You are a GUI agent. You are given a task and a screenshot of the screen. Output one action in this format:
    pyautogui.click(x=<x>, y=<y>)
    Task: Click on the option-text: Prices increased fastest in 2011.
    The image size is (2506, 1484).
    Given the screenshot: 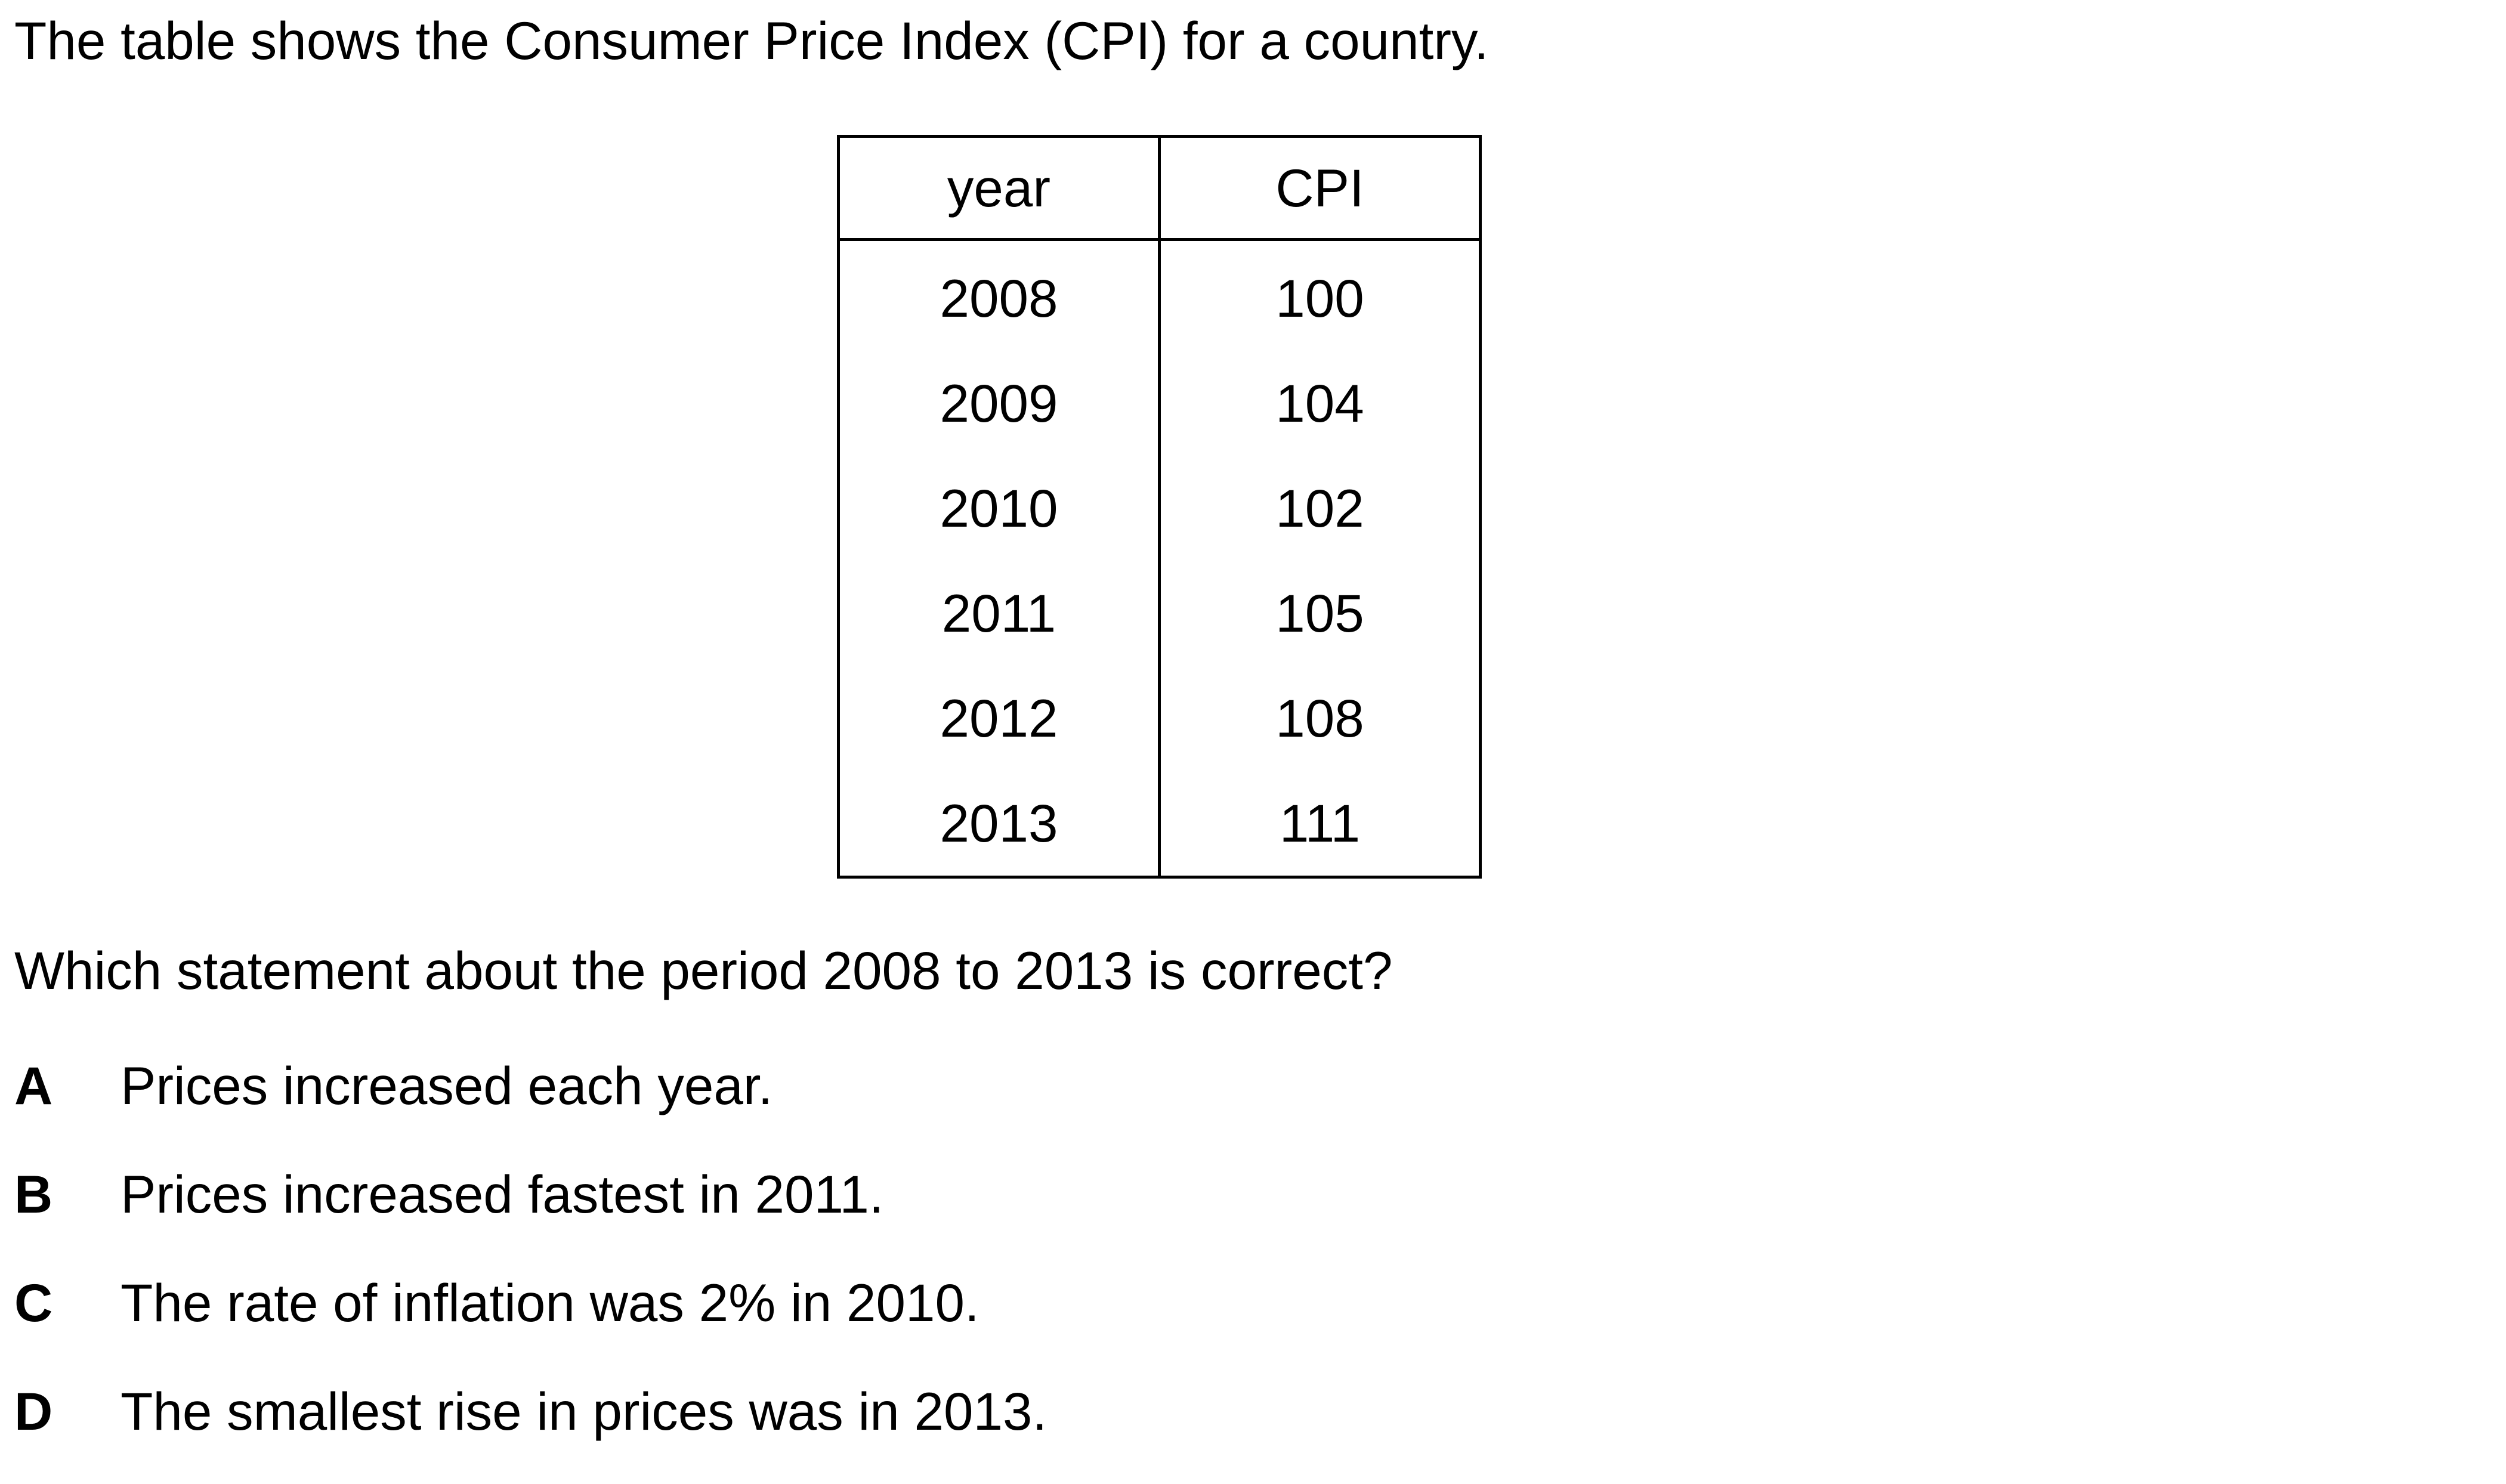 What is the action you would take?
    pyautogui.click(x=502, y=1194)
    